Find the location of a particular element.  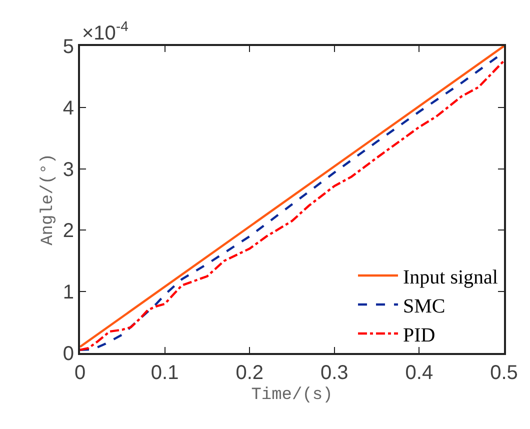

y-tick-label: 2 is located at coordinates (68, 231).